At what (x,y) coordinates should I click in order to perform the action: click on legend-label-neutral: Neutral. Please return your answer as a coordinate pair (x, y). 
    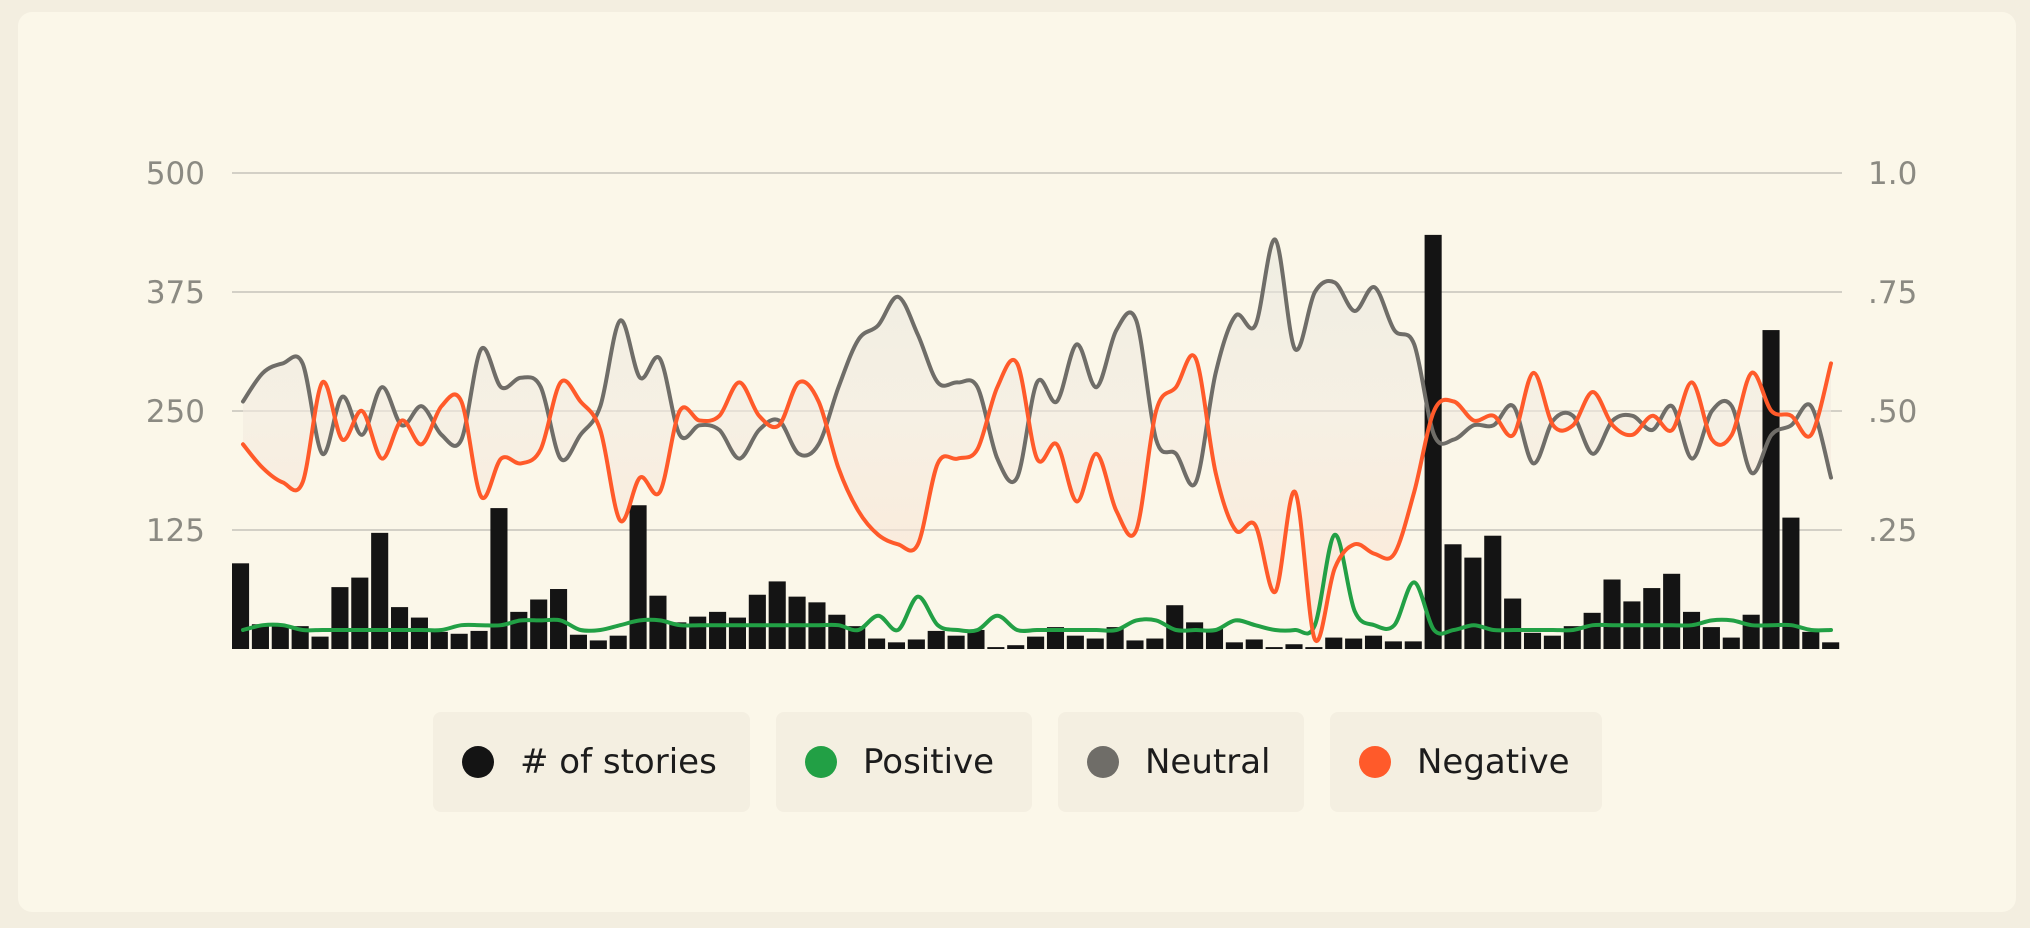
    Looking at the image, I should click on (1208, 762).